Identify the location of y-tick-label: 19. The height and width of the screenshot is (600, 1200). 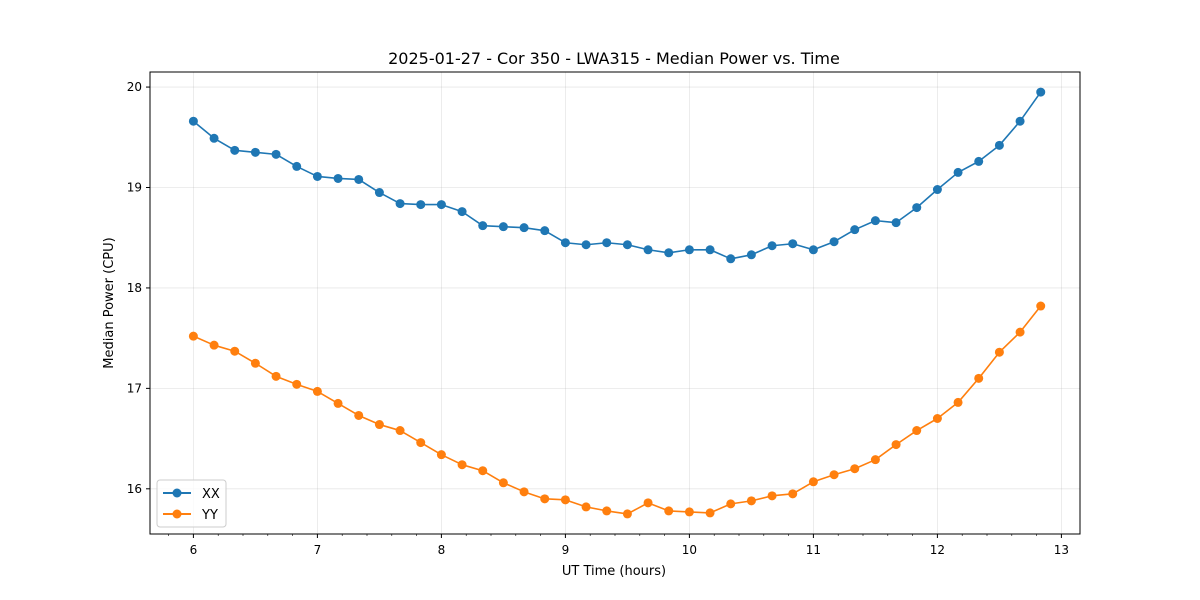
(134, 188).